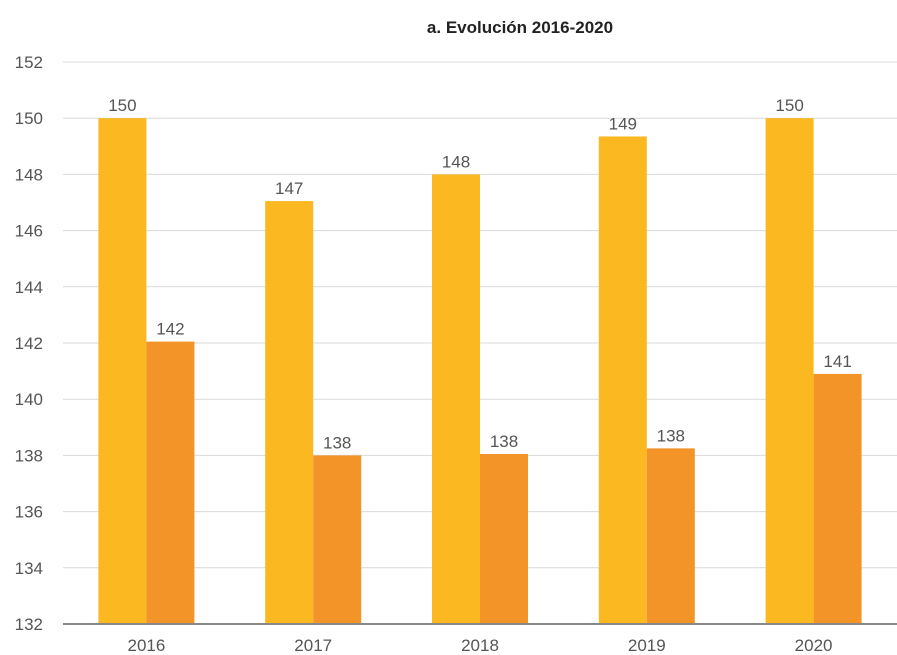  Describe the element at coordinates (170, 329) in the screenshot. I see `data-label: 142` at that location.